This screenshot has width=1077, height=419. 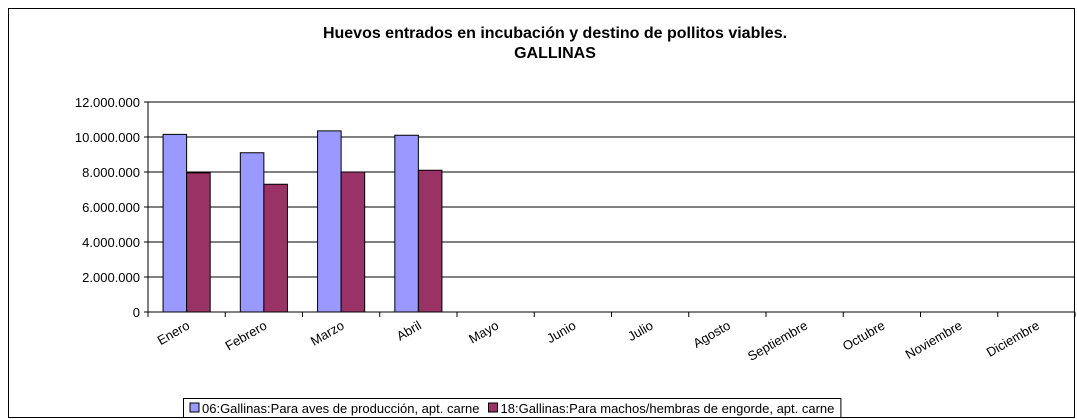 I want to click on x-tick-label: Septiembre, so click(x=777, y=341).